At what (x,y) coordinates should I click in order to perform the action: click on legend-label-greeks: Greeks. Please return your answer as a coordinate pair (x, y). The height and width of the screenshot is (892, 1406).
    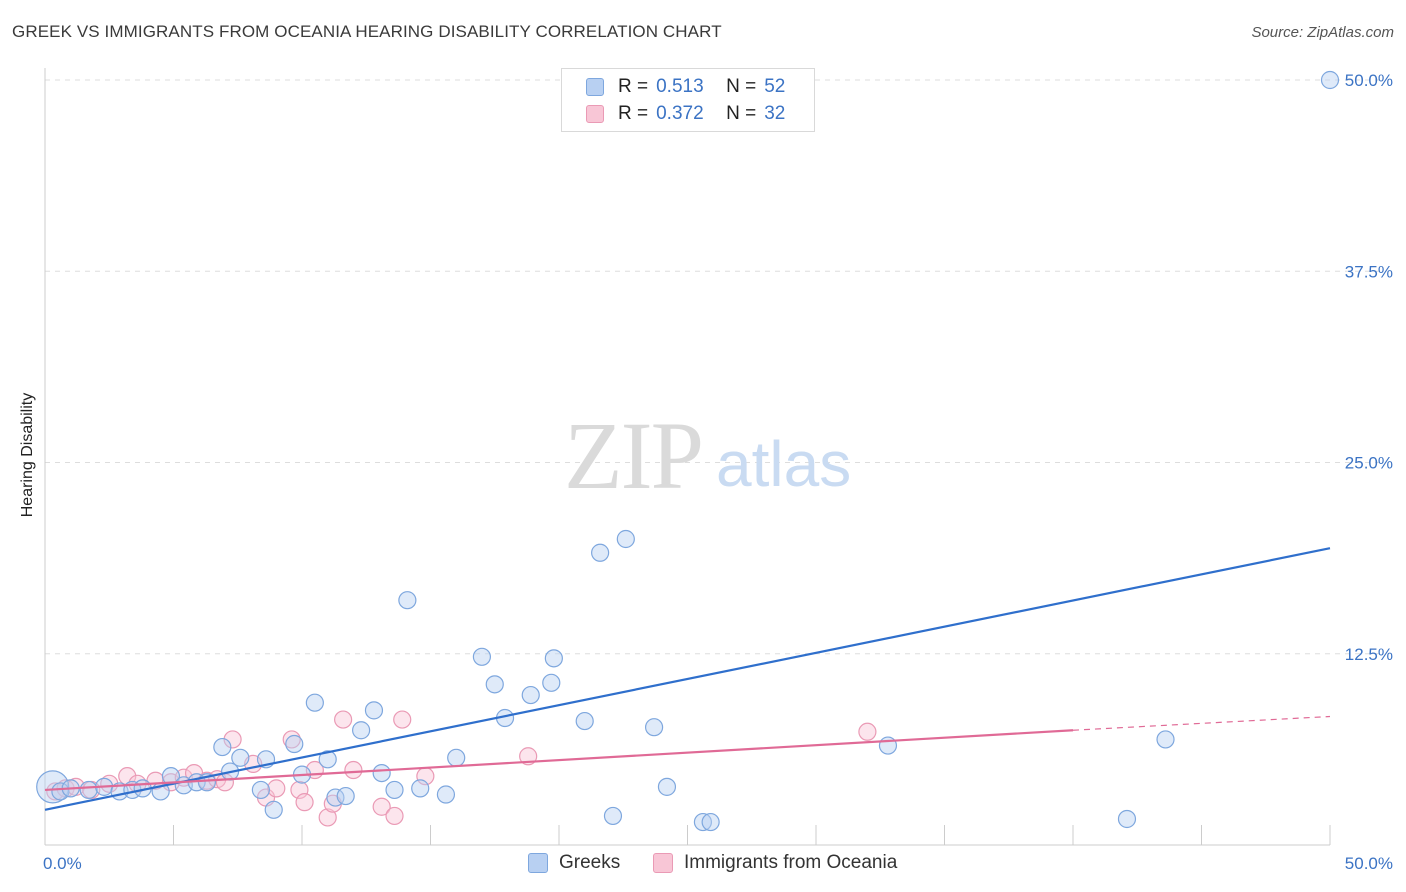
    Looking at the image, I should click on (590, 862).